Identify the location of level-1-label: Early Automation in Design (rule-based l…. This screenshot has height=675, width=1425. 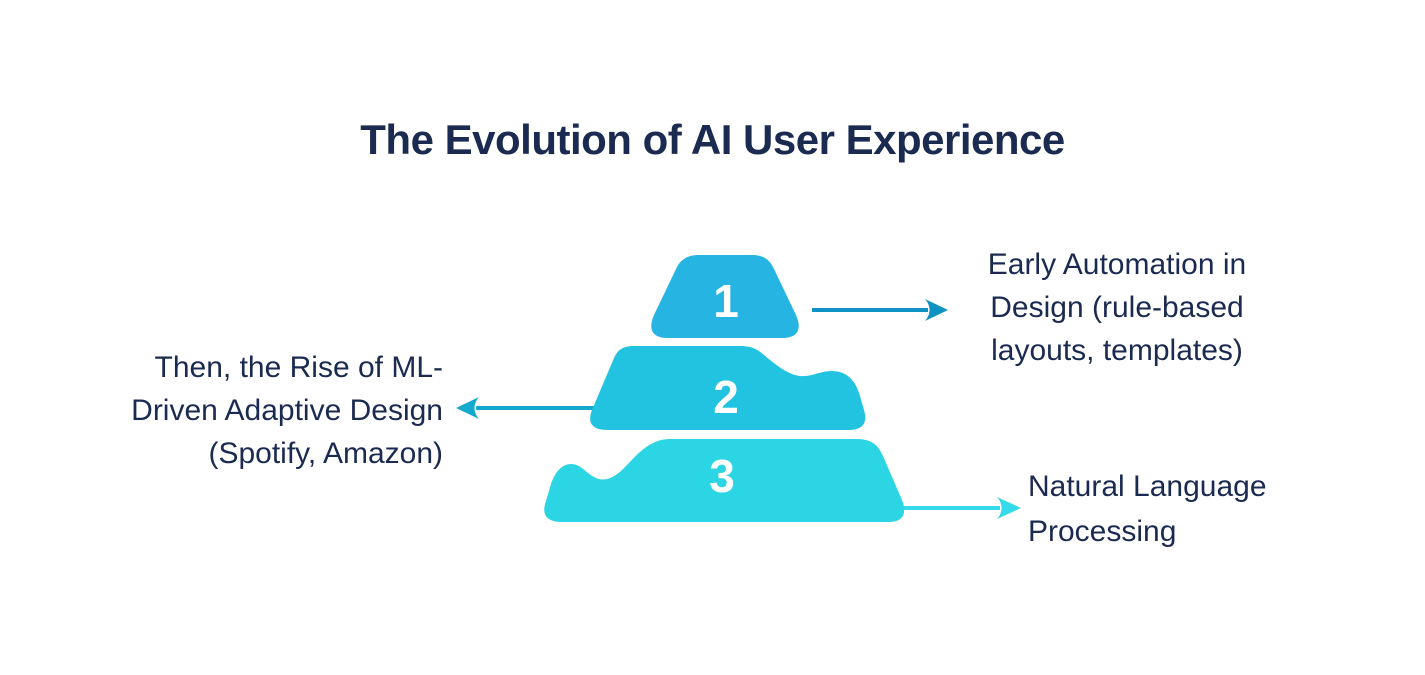
(1117, 307).